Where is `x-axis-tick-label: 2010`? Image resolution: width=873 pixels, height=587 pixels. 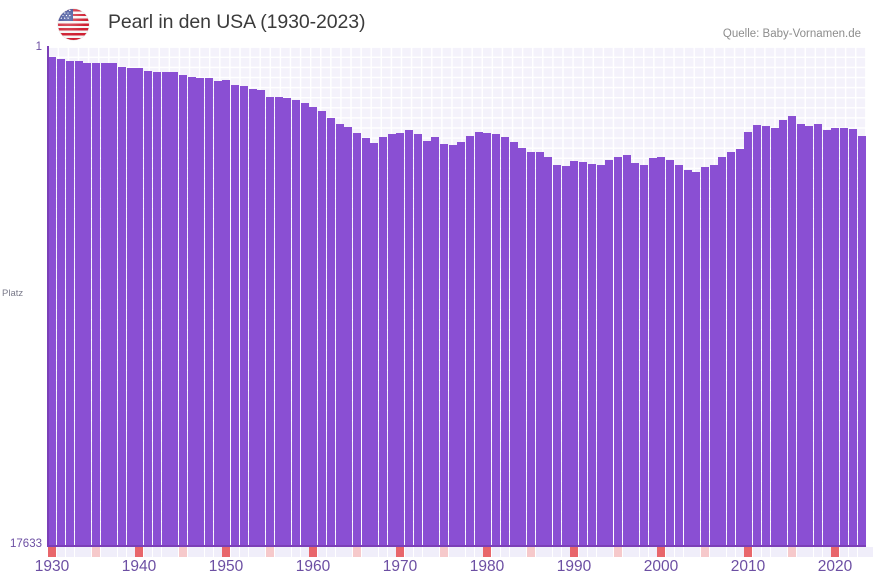
x-axis-tick-label: 2010 is located at coordinates (748, 566).